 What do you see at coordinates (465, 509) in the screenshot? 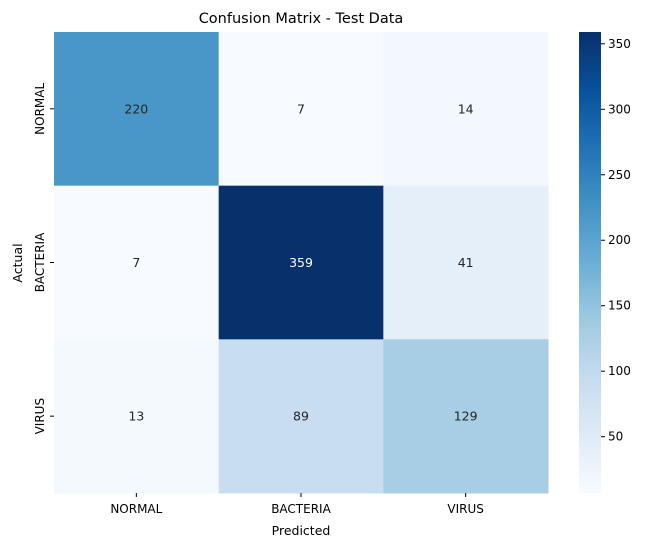
I see `x-tick-label: VIRUS` at bounding box center [465, 509].